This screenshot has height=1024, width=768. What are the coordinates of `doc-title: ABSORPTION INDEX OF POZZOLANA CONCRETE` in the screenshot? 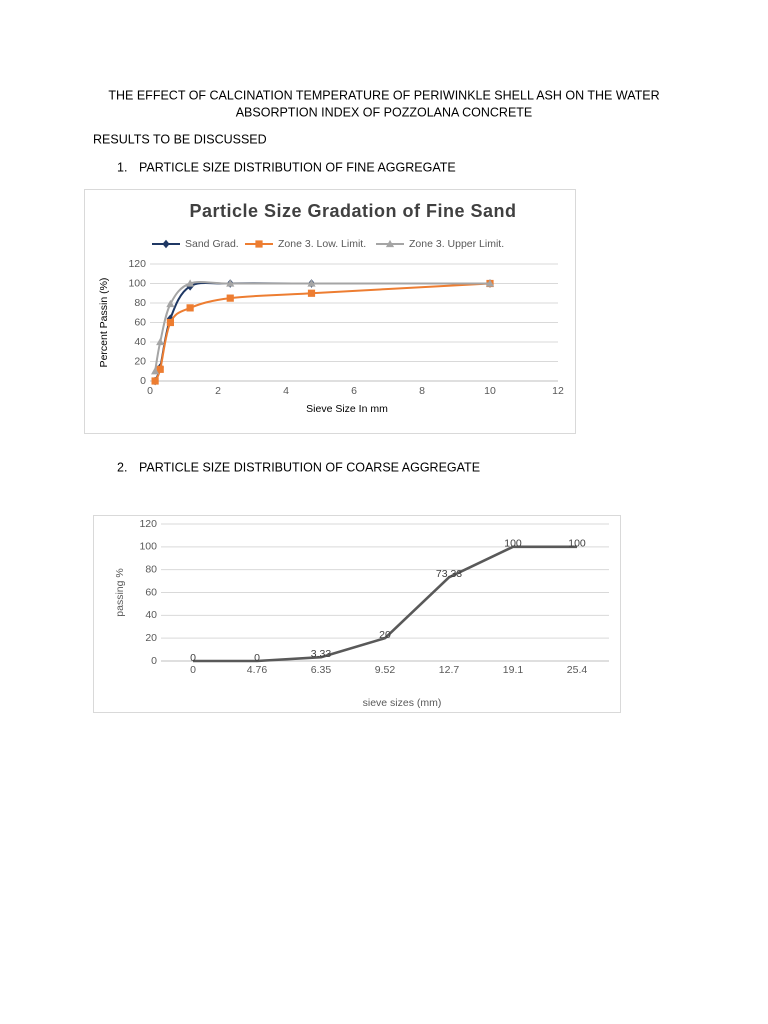 It's located at (384, 112).